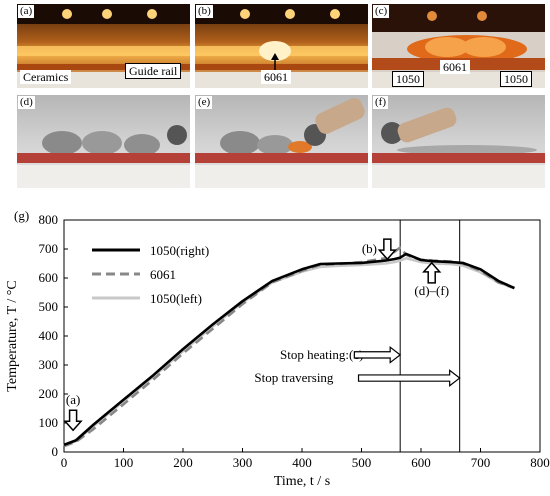 The image size is (550, 496). I want to click on x-tick-label: 400, so click(302, 462).